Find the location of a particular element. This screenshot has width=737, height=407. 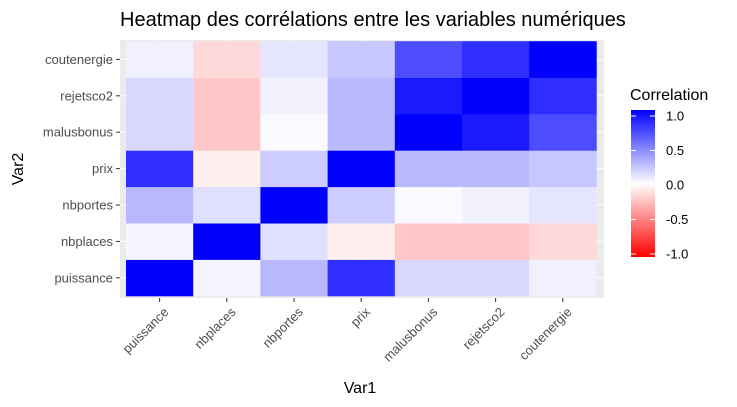

y-tick-label: prix is located at coordinates (102, 168).